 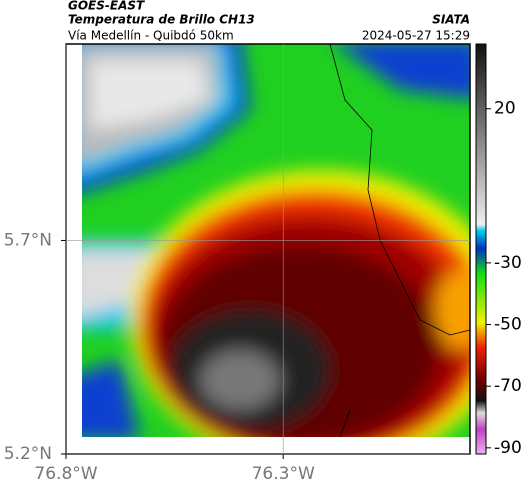 I want to click on x-tick-label: 76.3°W, so click(x=283, y=474).